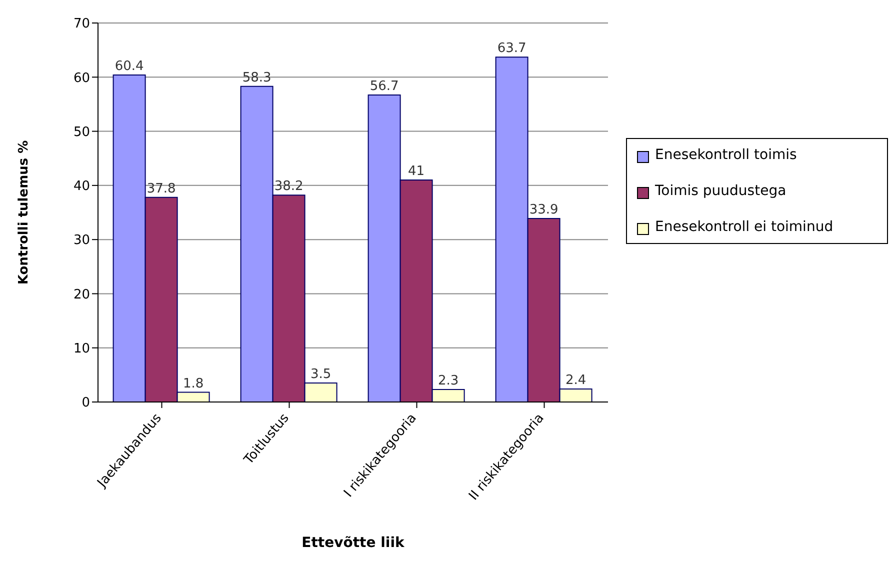 This screenshot has width=894, height=570. Describe the element at coordinates (354, 543) in the screenshot. I see `x-axis-title: Ettevõtte liik` at that location.